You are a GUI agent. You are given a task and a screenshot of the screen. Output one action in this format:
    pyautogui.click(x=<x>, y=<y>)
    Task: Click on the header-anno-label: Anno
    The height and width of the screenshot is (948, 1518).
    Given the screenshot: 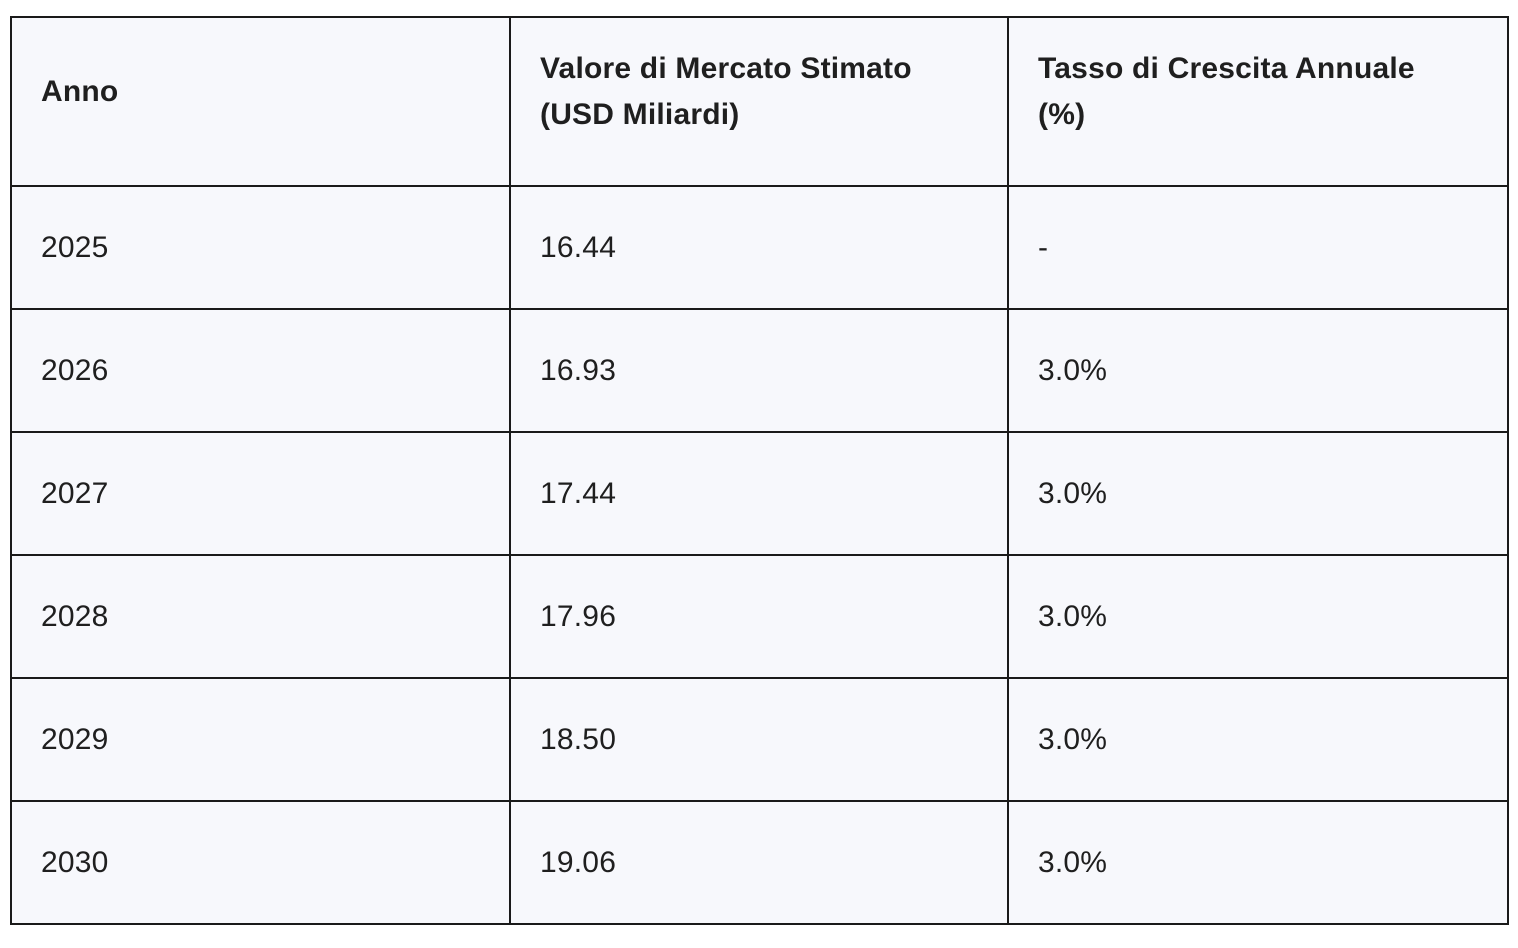 What is the action you would take?
    pyautogui.click(x=80, y=91)
    